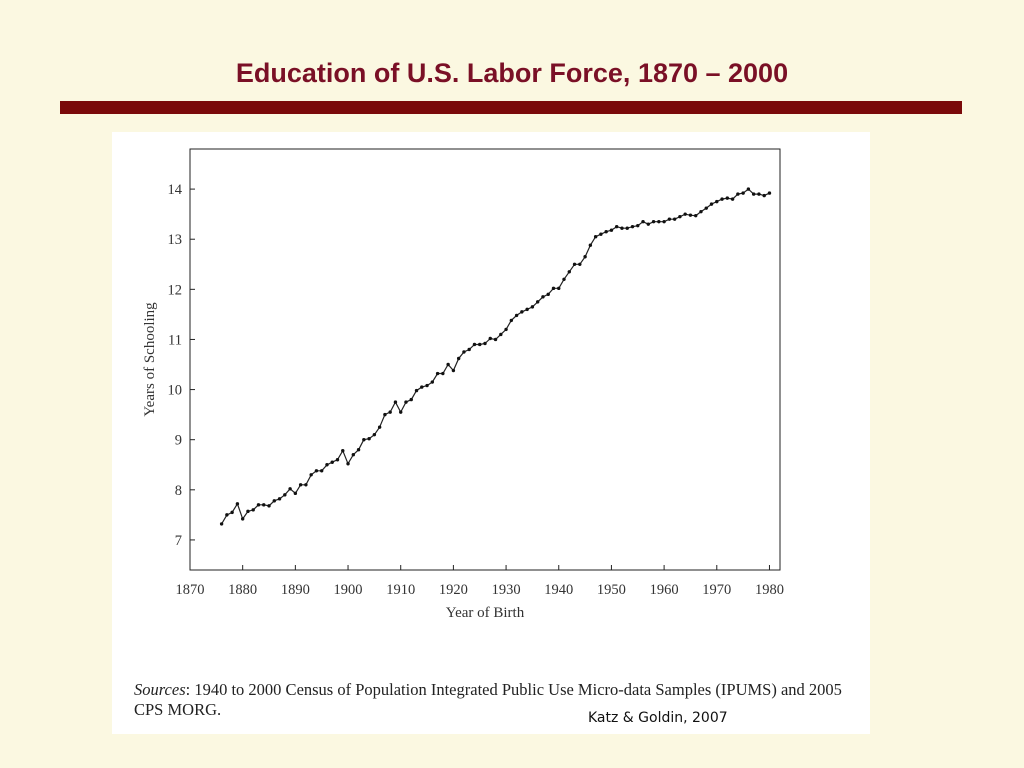  What do you see at coordinates (453, 590) in the screenshot?
I see `x-tick-label: 1920` at bounding box center [453, 590].